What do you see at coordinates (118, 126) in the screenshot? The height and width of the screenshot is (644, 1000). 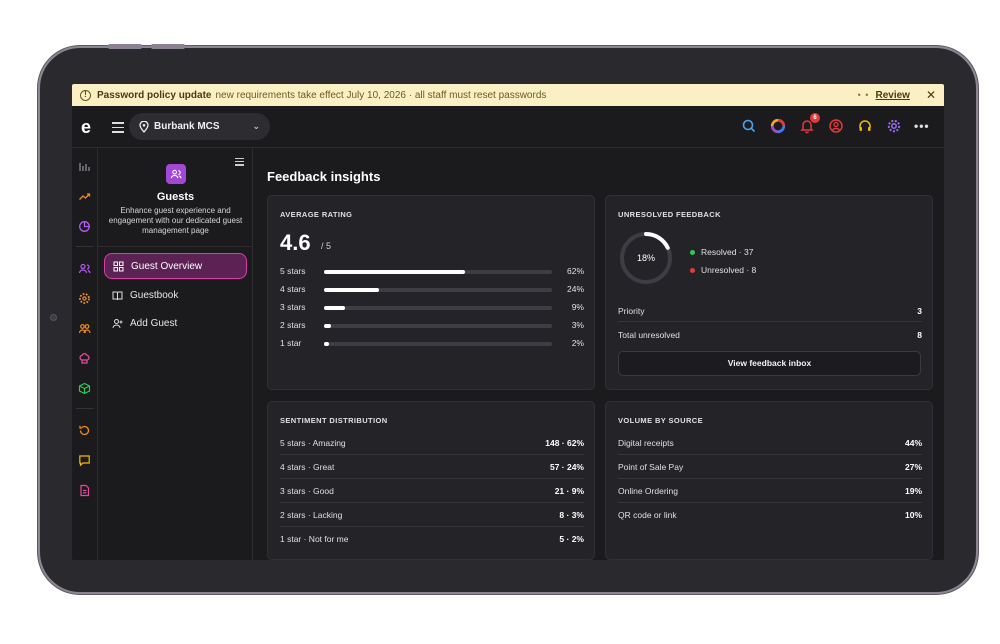 I see `menu-toggle-button` at bounding box center [118, 126].